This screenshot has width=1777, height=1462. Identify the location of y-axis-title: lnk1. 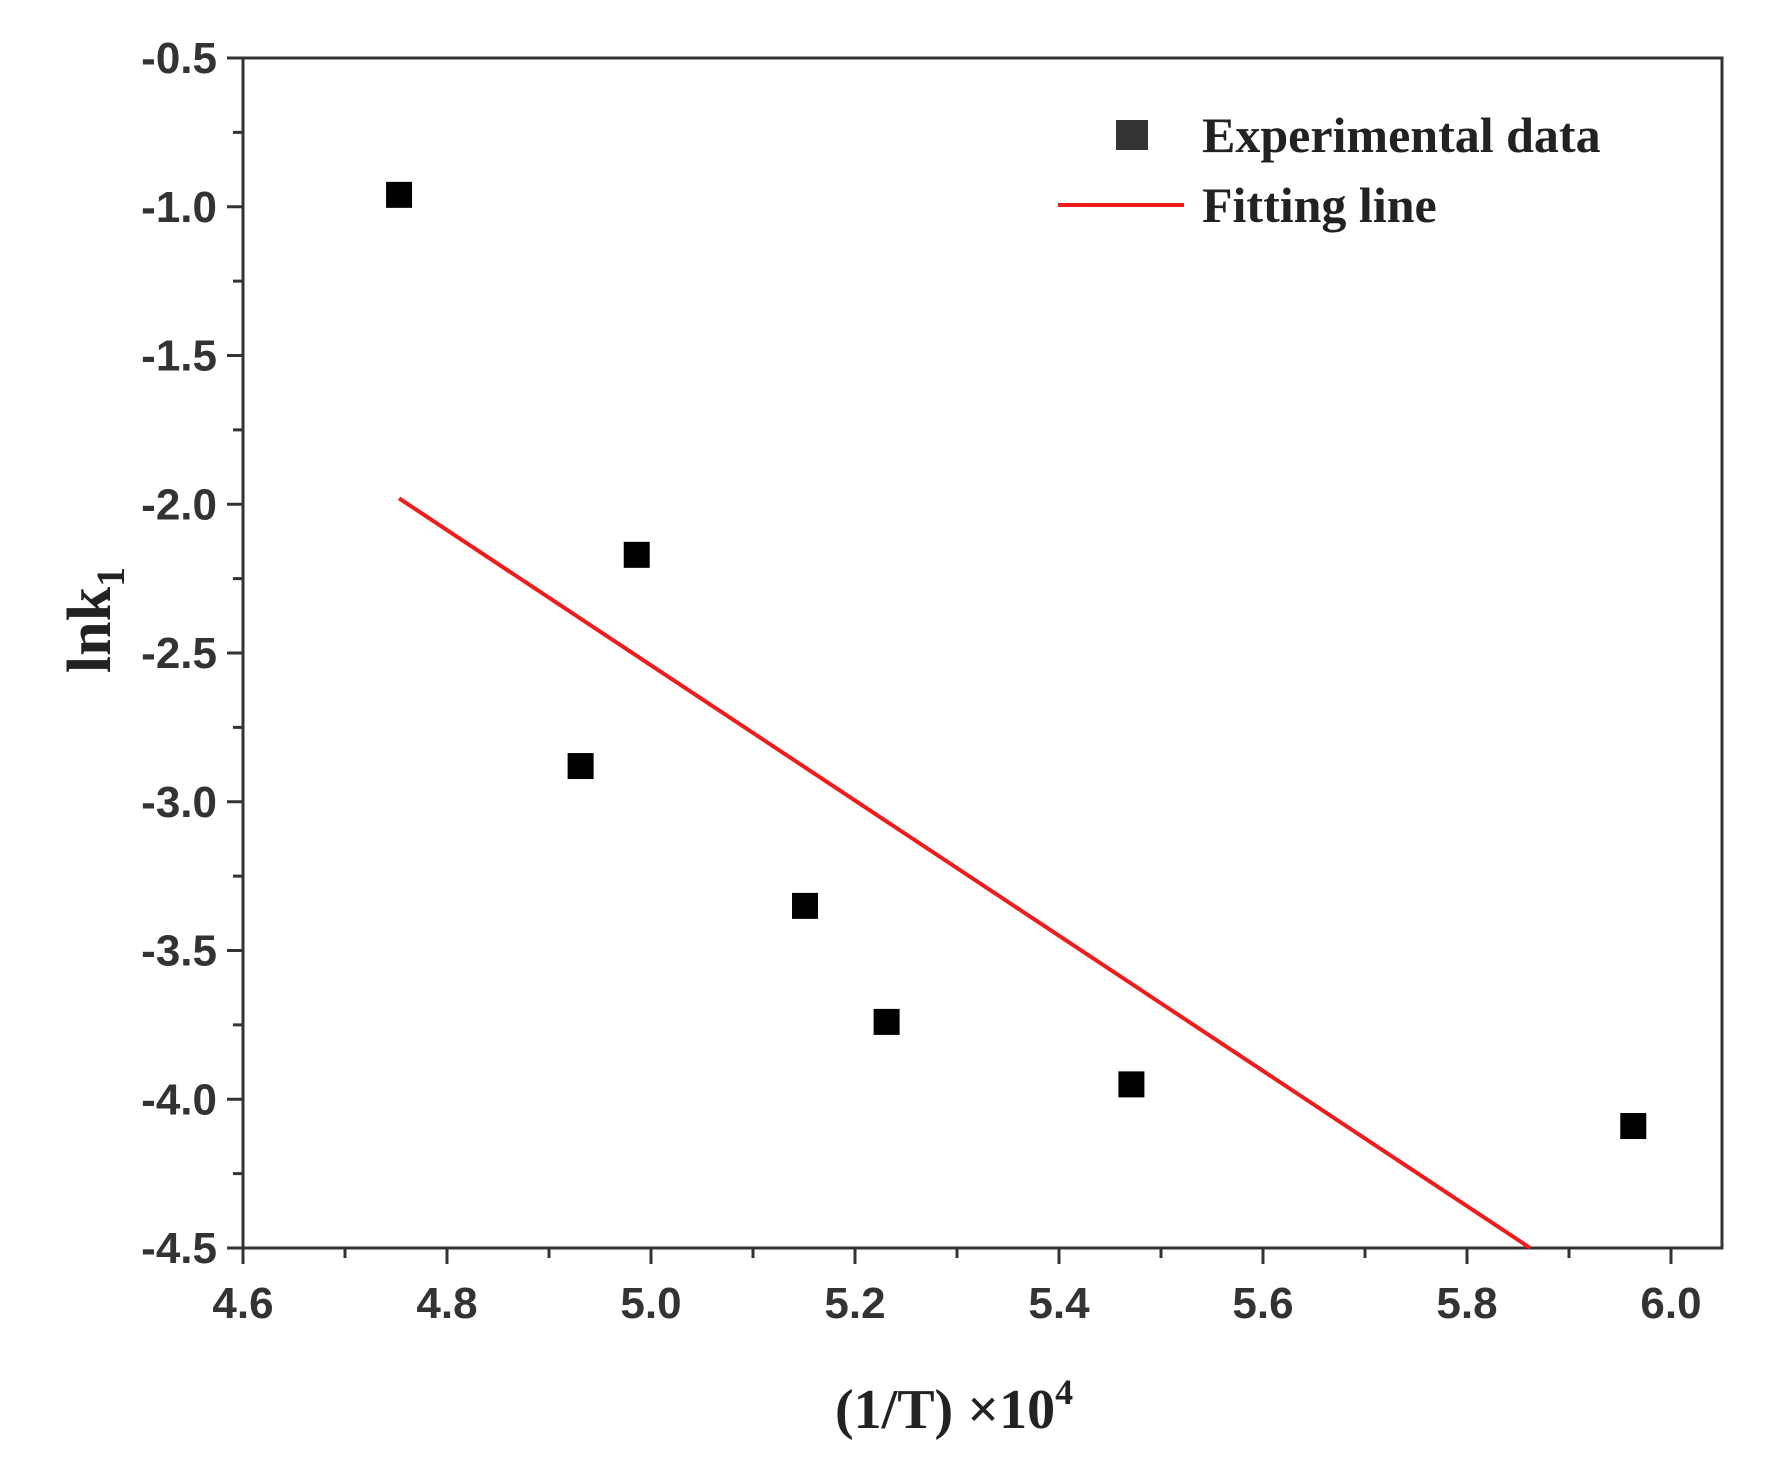
(94, 620).